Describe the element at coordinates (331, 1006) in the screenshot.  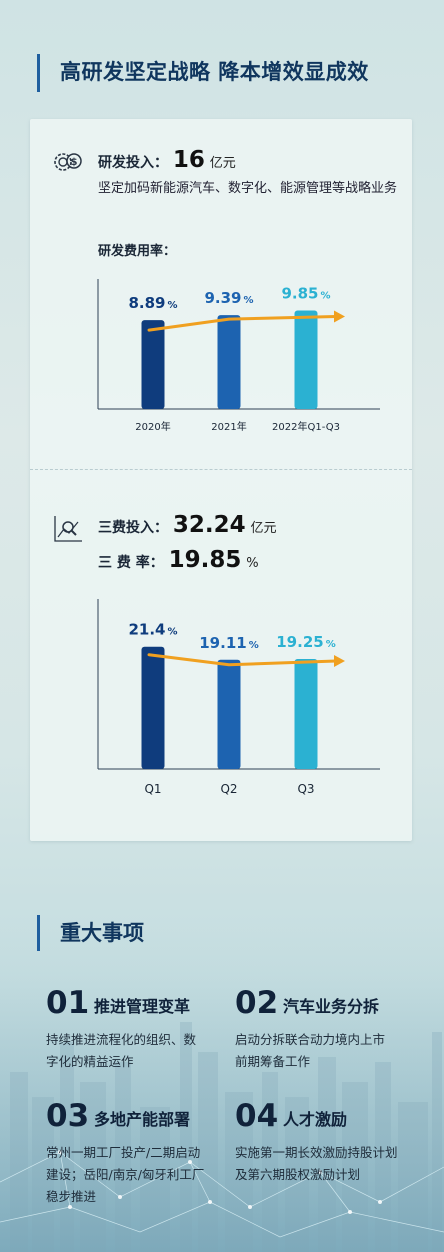
I see `event-title: 汽车业务分拆` at that location.